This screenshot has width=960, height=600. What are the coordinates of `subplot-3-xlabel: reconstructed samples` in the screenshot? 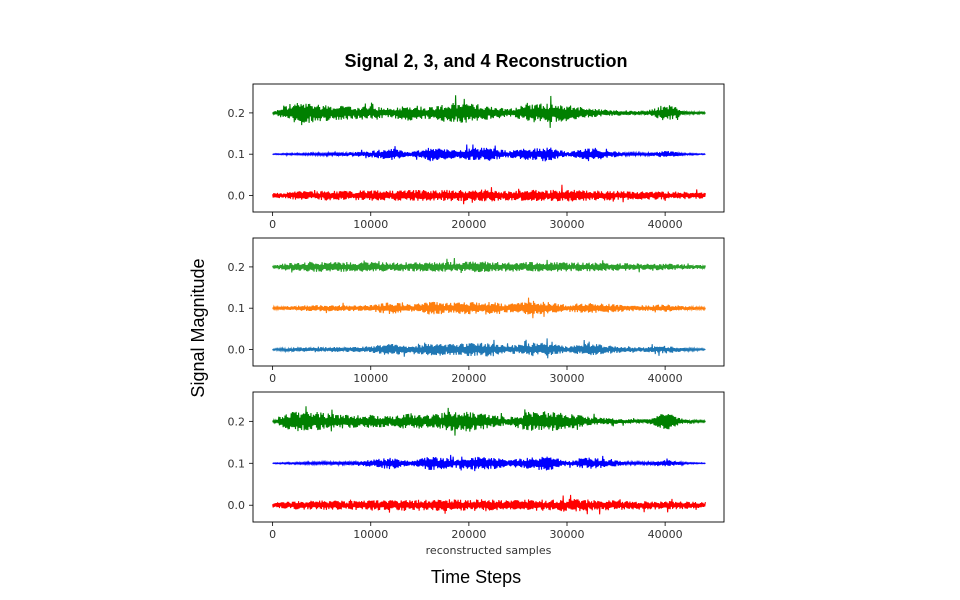 It's located at (489, 550).